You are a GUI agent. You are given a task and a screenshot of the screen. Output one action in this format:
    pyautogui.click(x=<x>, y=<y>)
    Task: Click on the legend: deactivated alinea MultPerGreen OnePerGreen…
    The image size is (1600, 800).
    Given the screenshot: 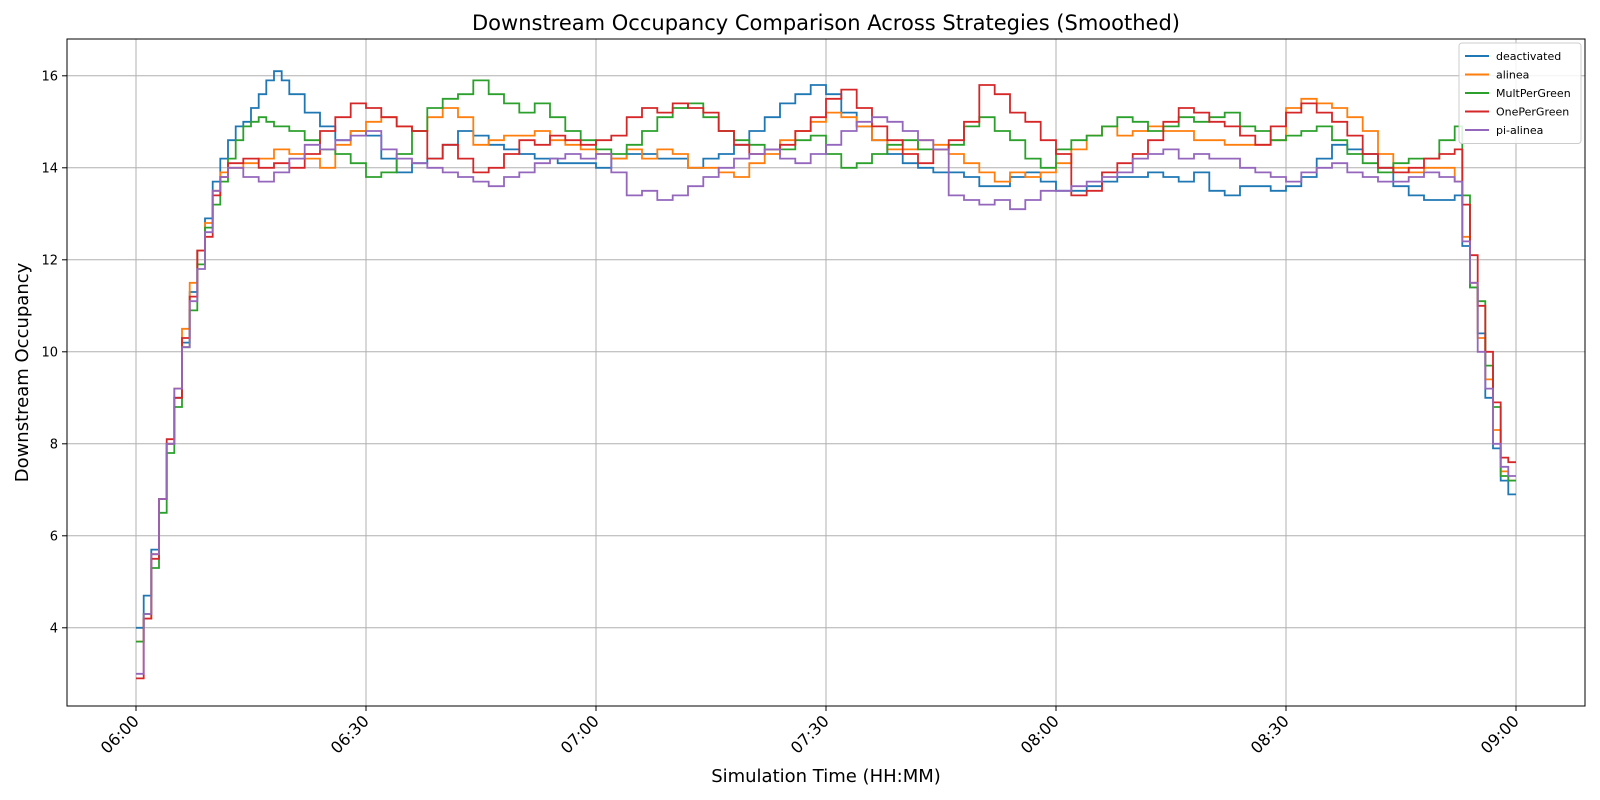 What is the action you would take?
    pyautogui.click(x=1520, y=93)
    